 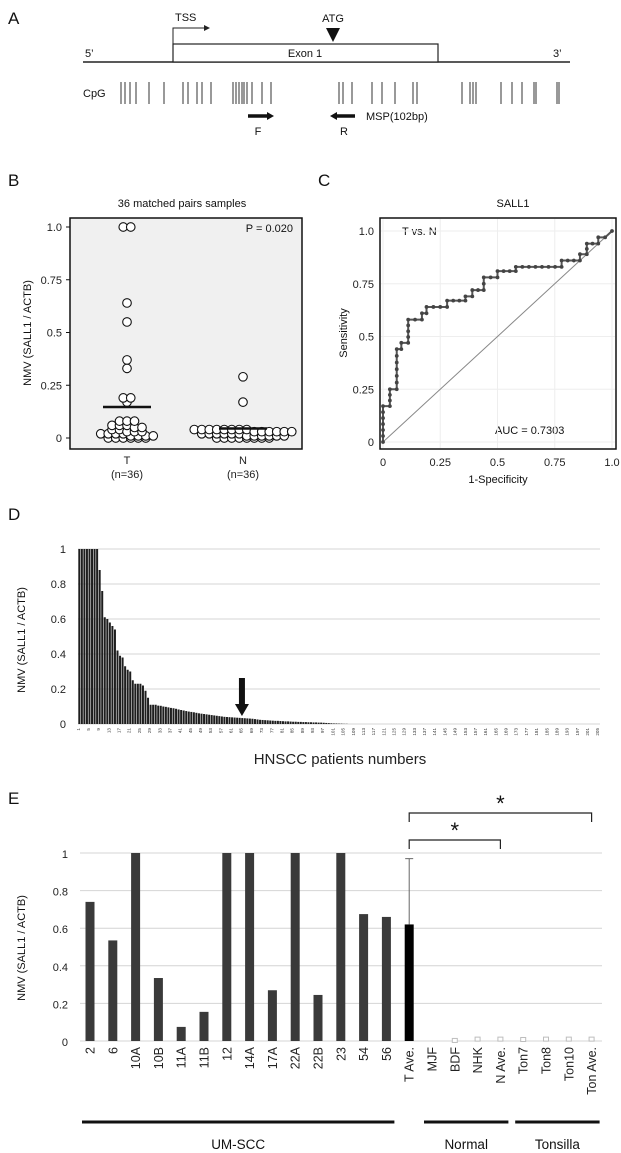 I want to click on x-tick-label: BDF, so click(x=455, y=1059).